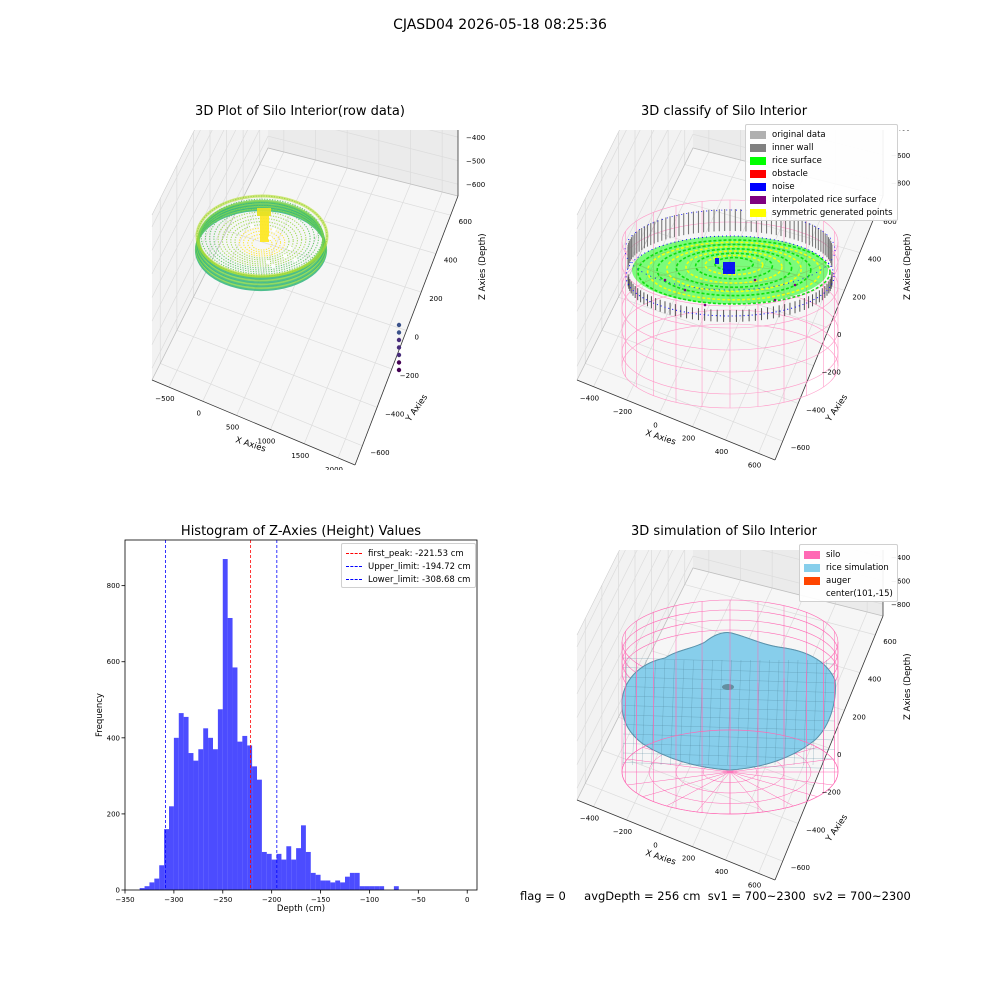 The height and width of the screenshot is (1000, 1000). What do you see at coordinates (589, 819) in the screenshot?
I see `panel4-x-tick: −400` at bounding box center [589, 819].